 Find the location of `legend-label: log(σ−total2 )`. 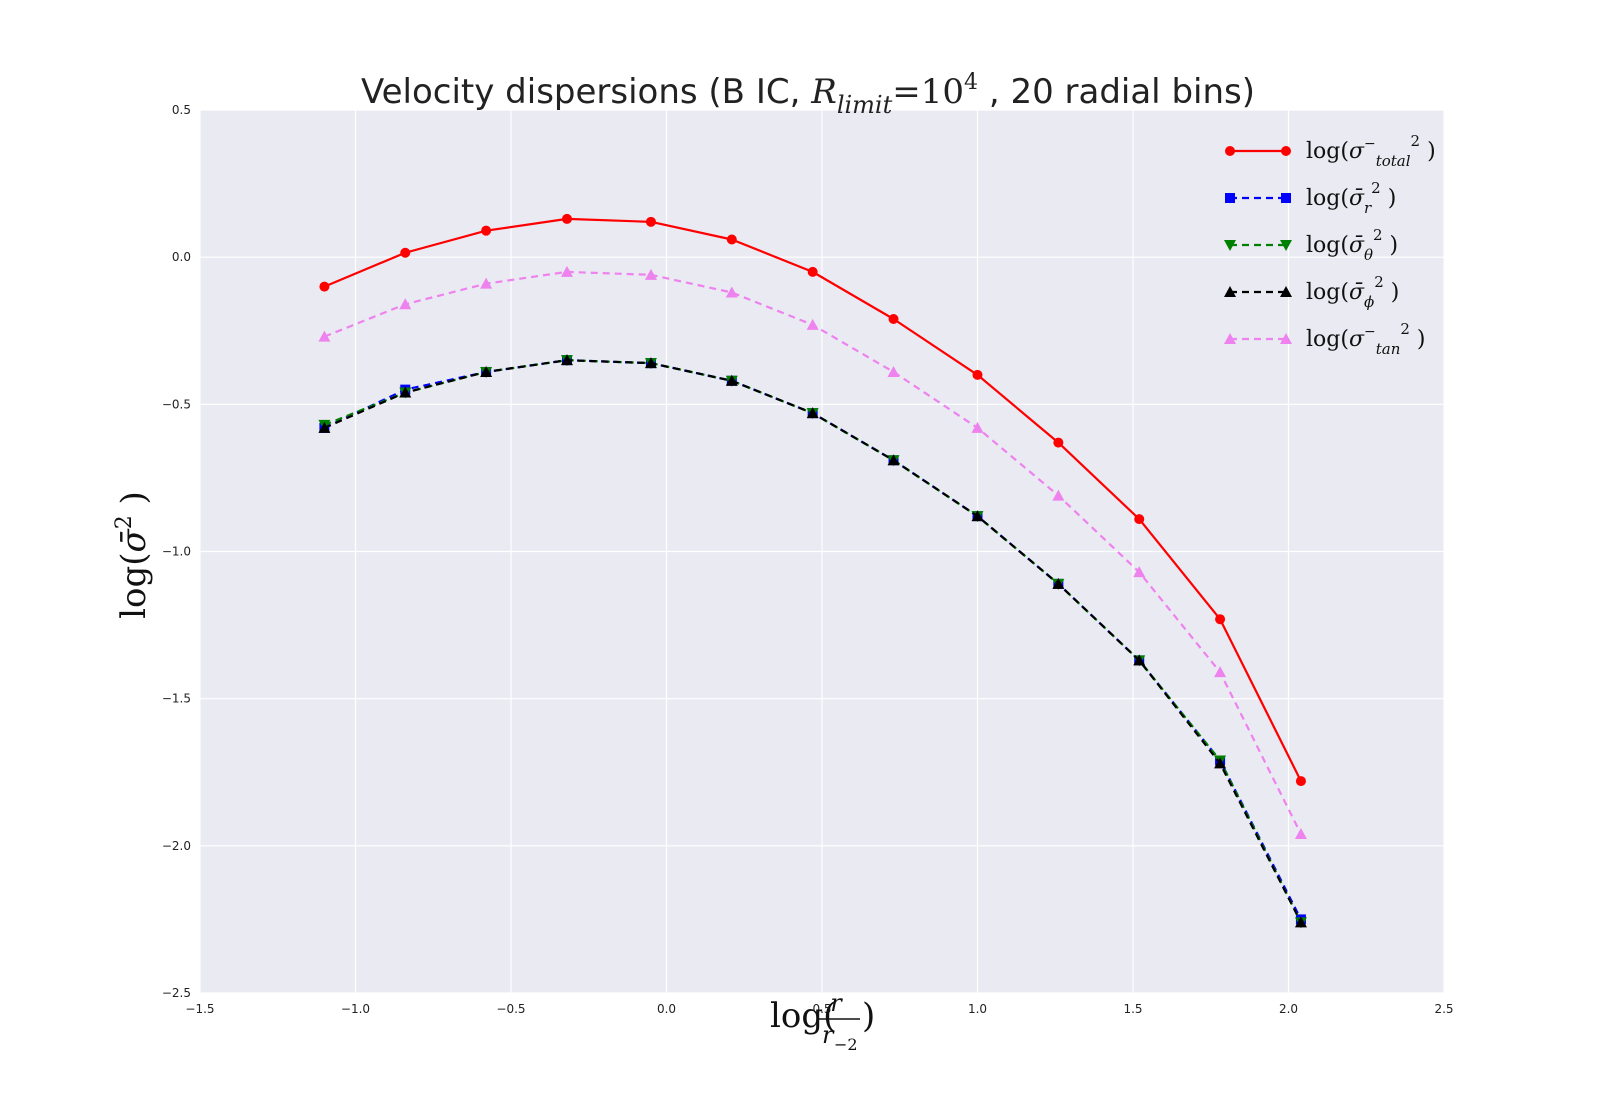

legend-label: log(σ−total2 ) is located at coordinates (1371, 151).